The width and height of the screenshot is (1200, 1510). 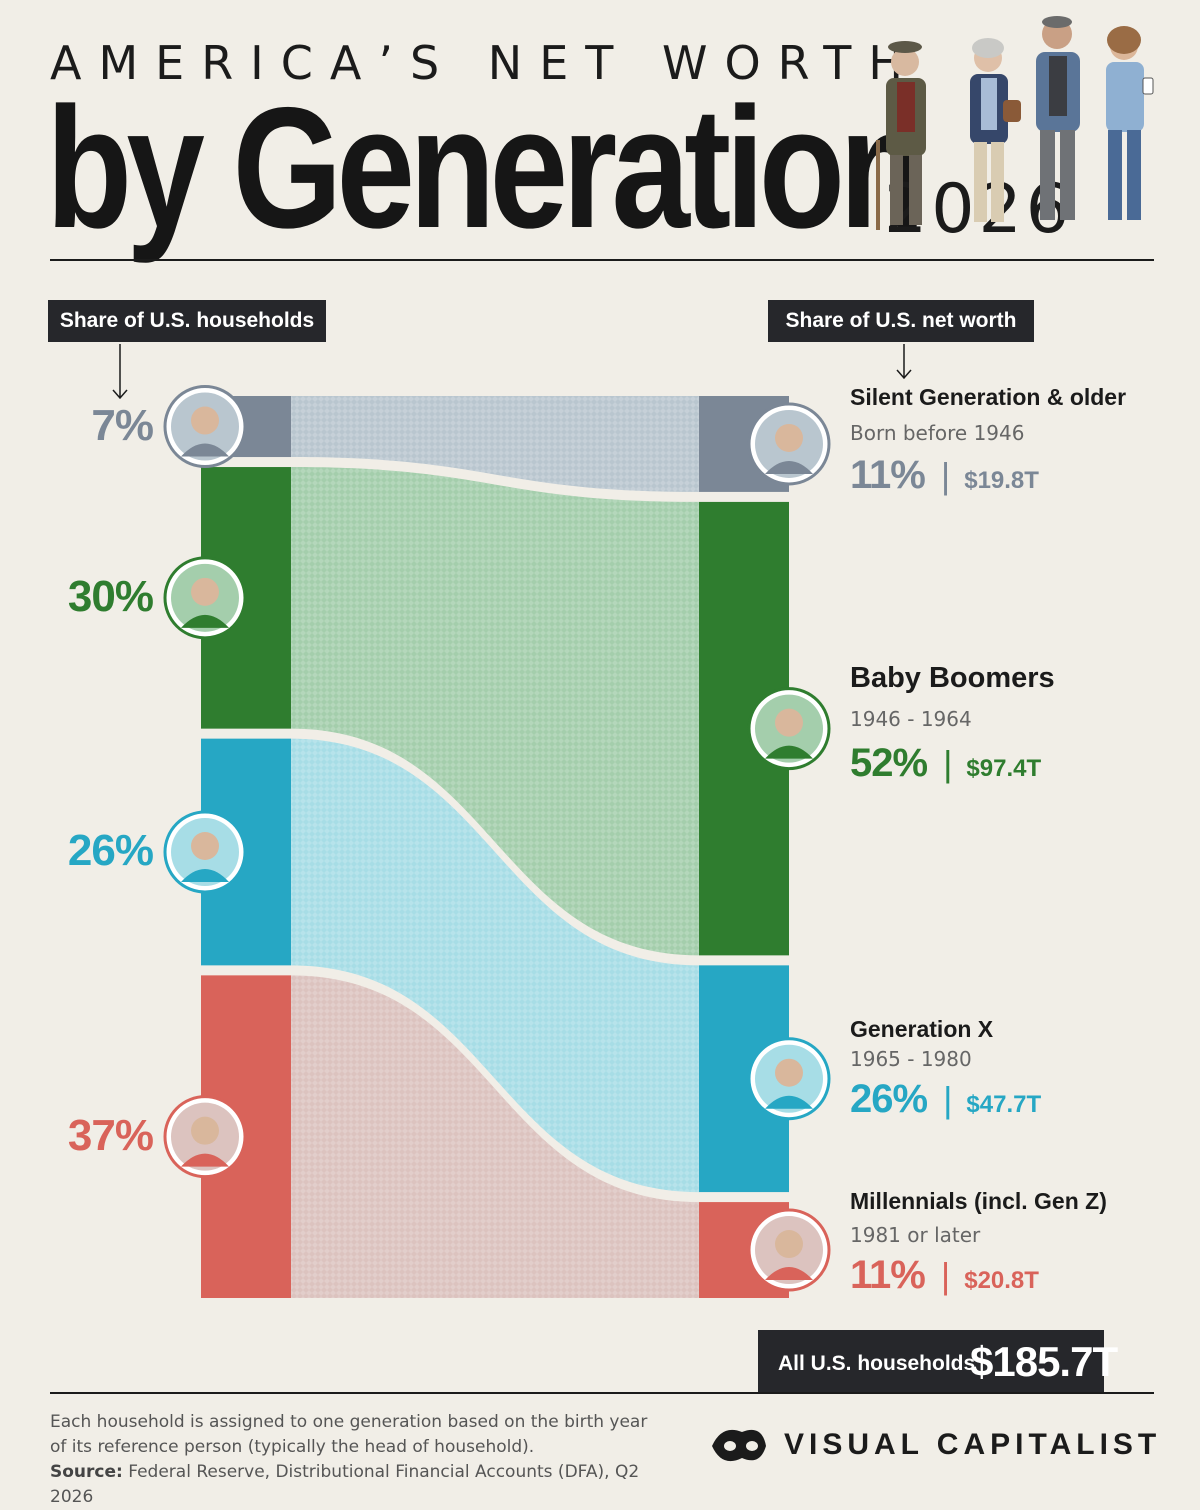 I want to click on axis-arrows, so click(x=512, y=372).